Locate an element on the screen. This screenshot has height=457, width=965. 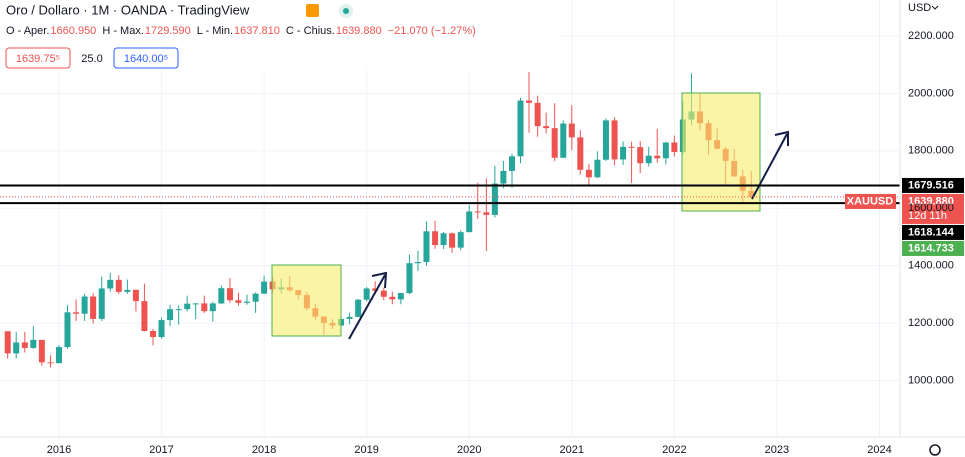
y-tick-label: 1200.000 is located at coordinates (931, 323).